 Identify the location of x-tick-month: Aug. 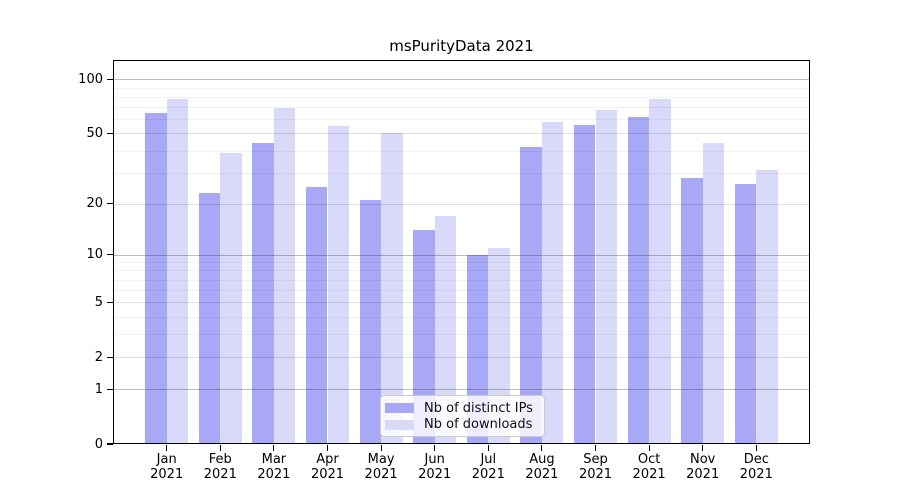
(542, 459).